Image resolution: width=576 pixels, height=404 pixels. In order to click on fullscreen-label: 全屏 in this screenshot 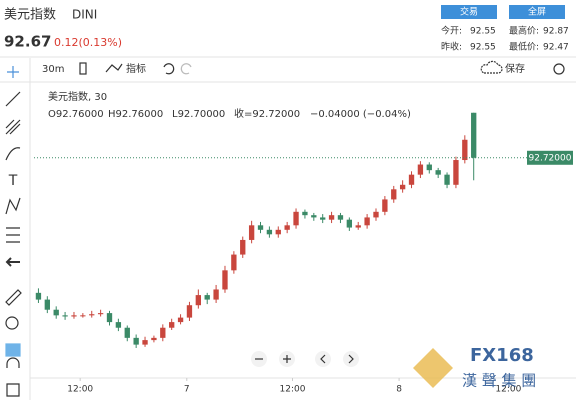, I will do `click(537, 12)`.